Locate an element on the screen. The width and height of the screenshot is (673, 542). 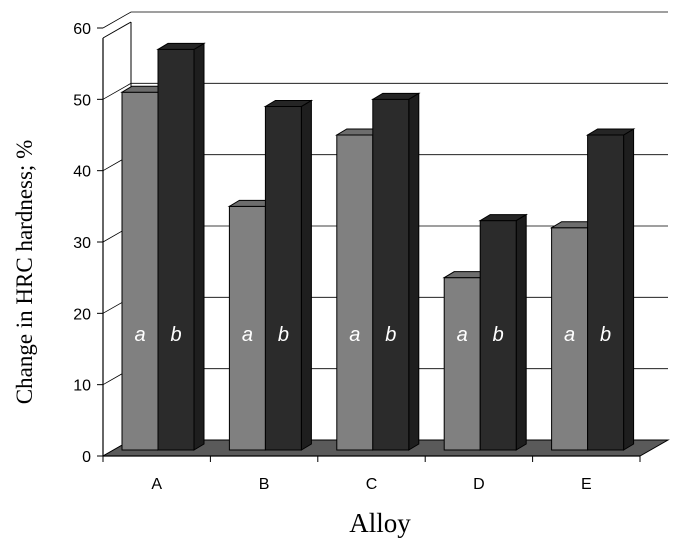
y-tick-label: 40 is located at coordinates (82, 172).